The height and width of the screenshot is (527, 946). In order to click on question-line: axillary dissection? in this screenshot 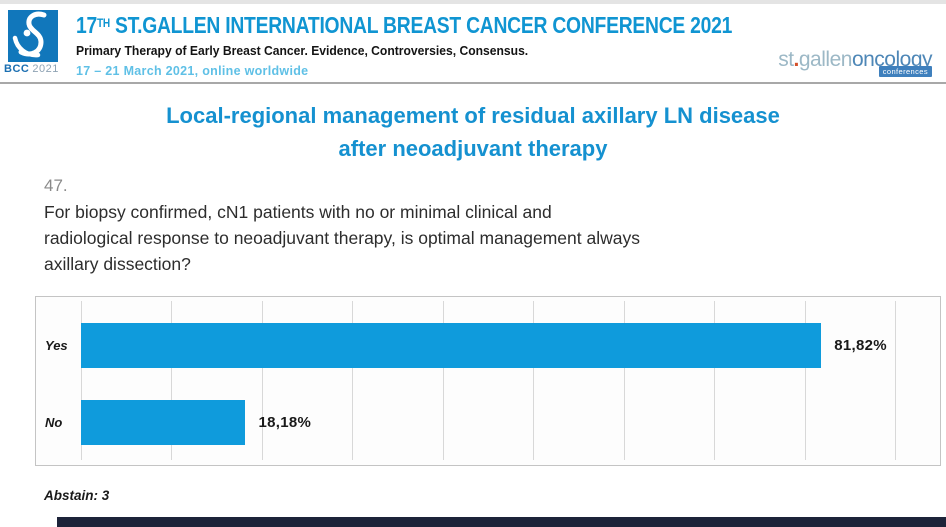, I will do `click(117, 264)`.